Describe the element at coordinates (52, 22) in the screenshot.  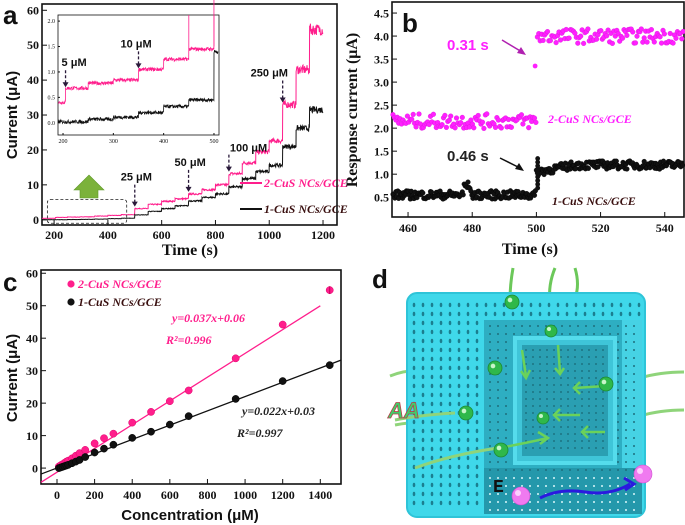
I see `inset-y-tick-label: 2.0` at that location.